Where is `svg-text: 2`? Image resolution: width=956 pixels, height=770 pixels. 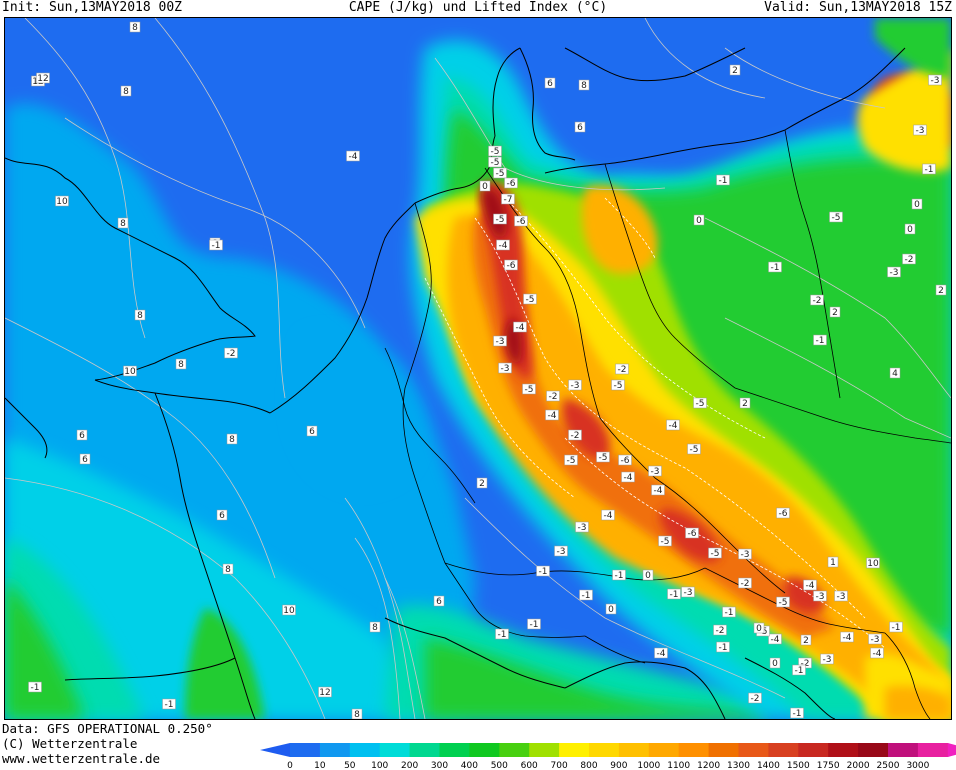
svg-text: 2 is located at coordinates (941, 291).